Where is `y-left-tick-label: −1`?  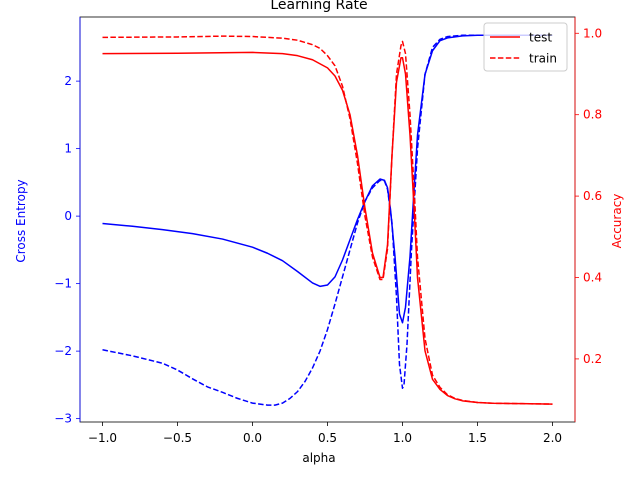
y-left-tick-label: −1 is located at coordinates (63, 284).